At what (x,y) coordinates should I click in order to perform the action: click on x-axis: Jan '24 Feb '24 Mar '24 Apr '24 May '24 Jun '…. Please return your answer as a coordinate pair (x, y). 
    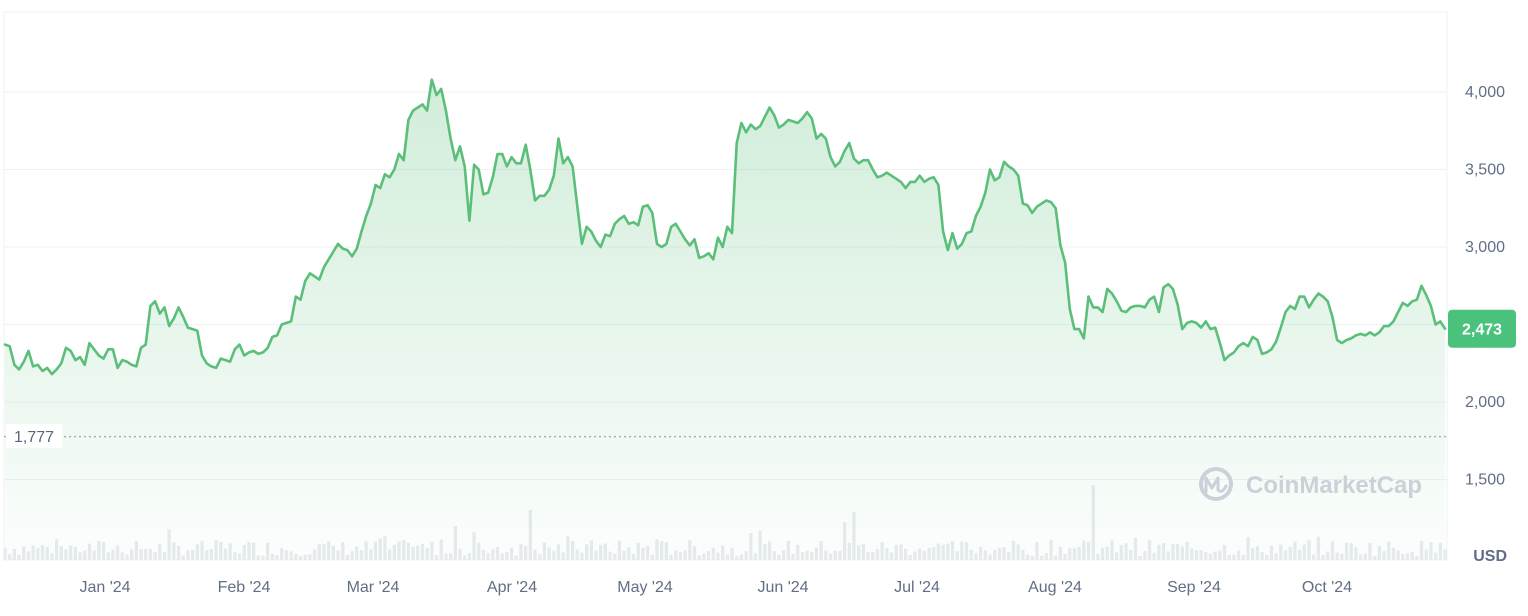
    Looking at the image, I should click on (715, 587).